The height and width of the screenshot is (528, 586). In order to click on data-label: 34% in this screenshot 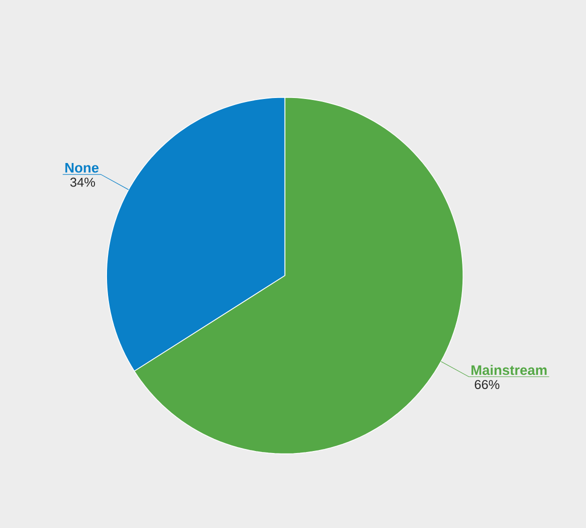, I will do `click(82, 182)`.